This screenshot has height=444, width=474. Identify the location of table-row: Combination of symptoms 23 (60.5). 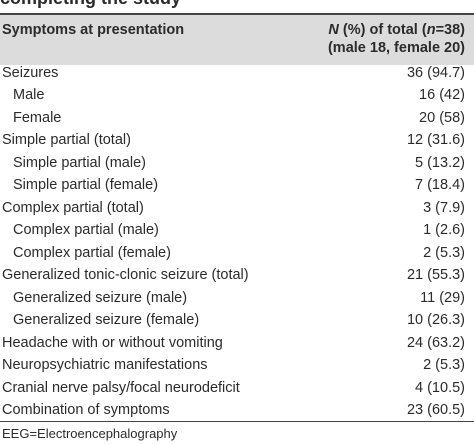
(237, 413).